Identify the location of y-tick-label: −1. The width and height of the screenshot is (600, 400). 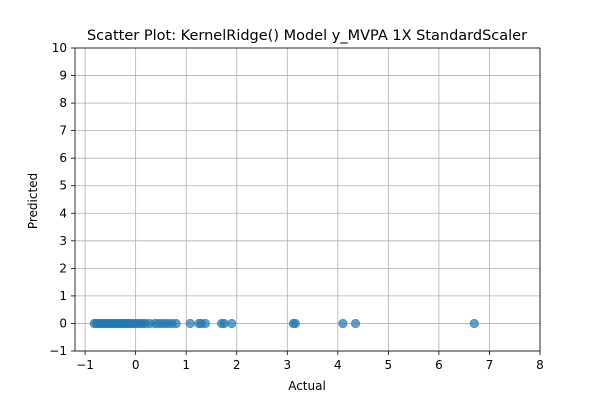
(58, 351).